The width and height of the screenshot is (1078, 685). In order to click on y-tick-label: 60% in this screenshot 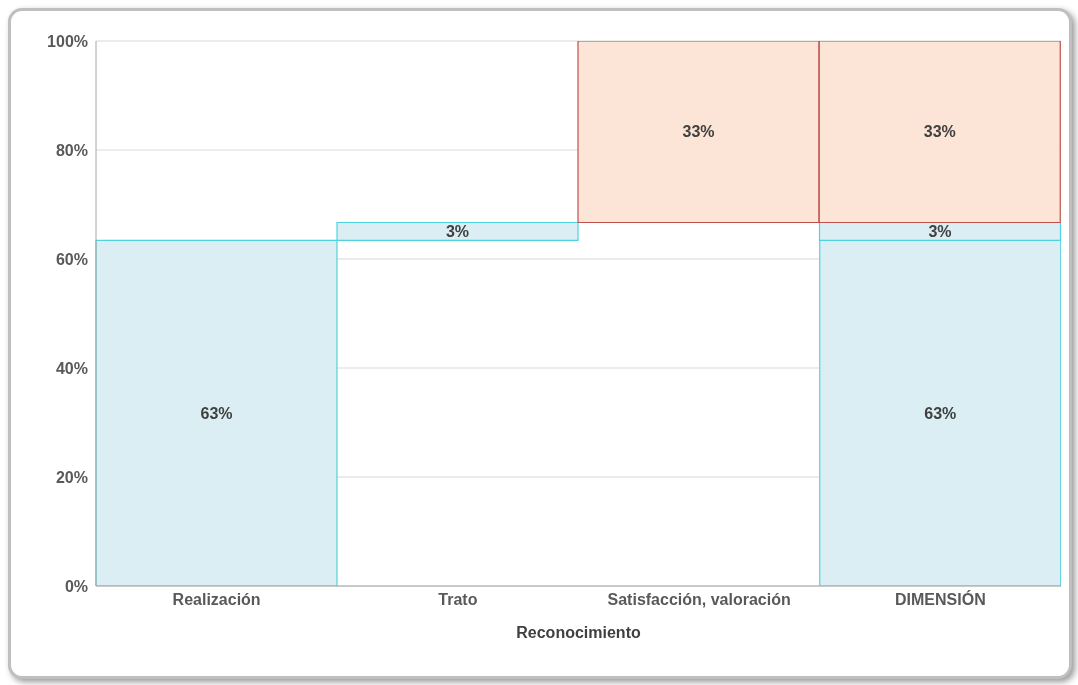, I will do `click(71, 259)`.